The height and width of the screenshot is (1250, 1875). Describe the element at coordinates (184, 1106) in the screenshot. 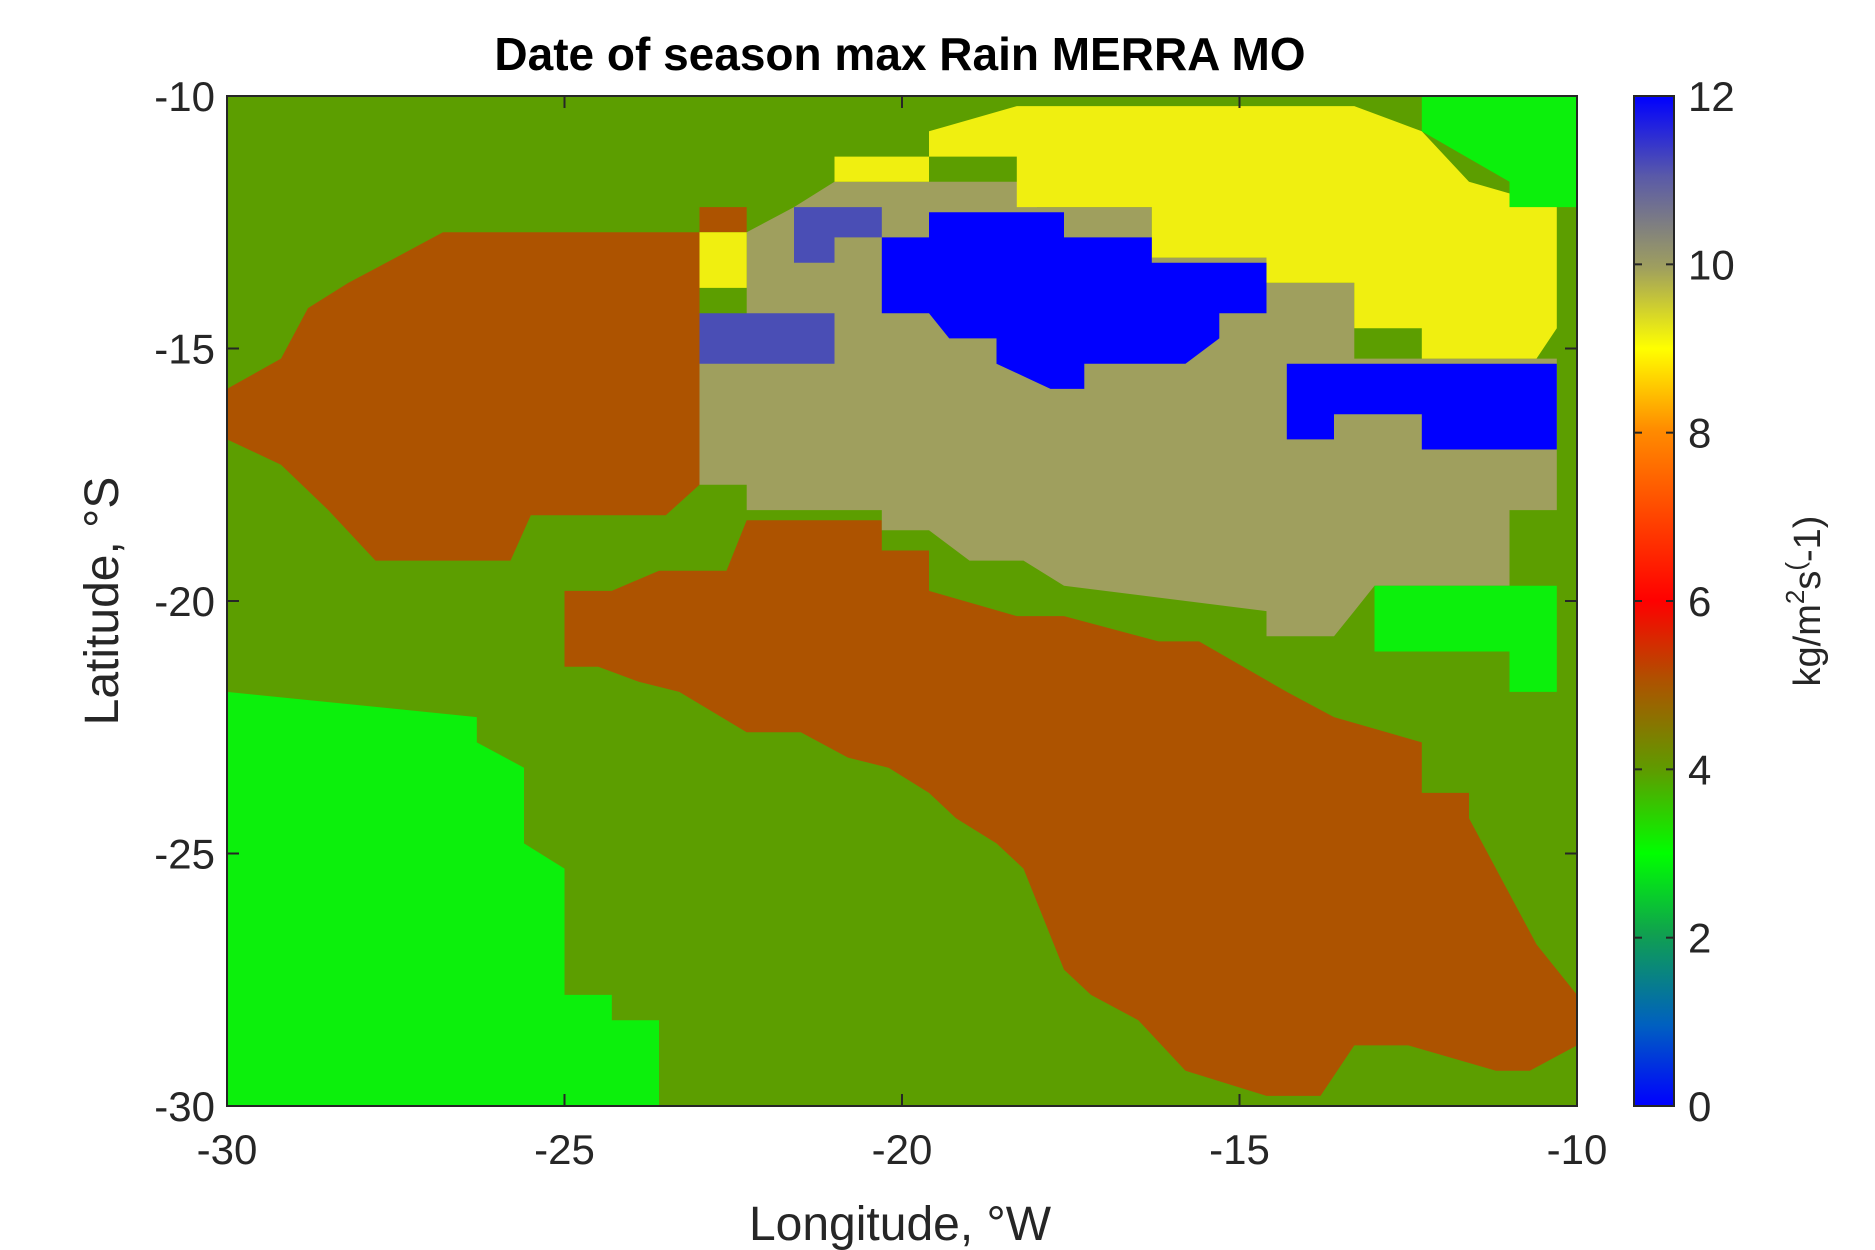

I see `y-tick-label: -30` at that location.